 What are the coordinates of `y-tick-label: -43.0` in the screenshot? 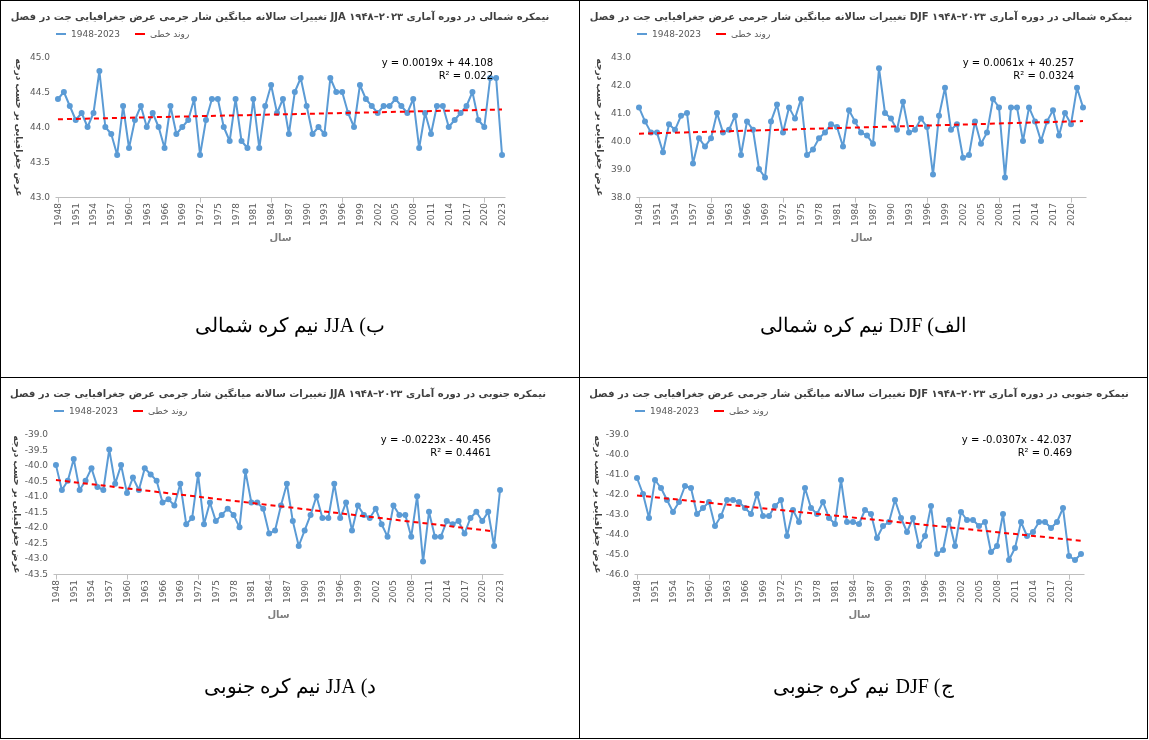 It's located at (617, 514).